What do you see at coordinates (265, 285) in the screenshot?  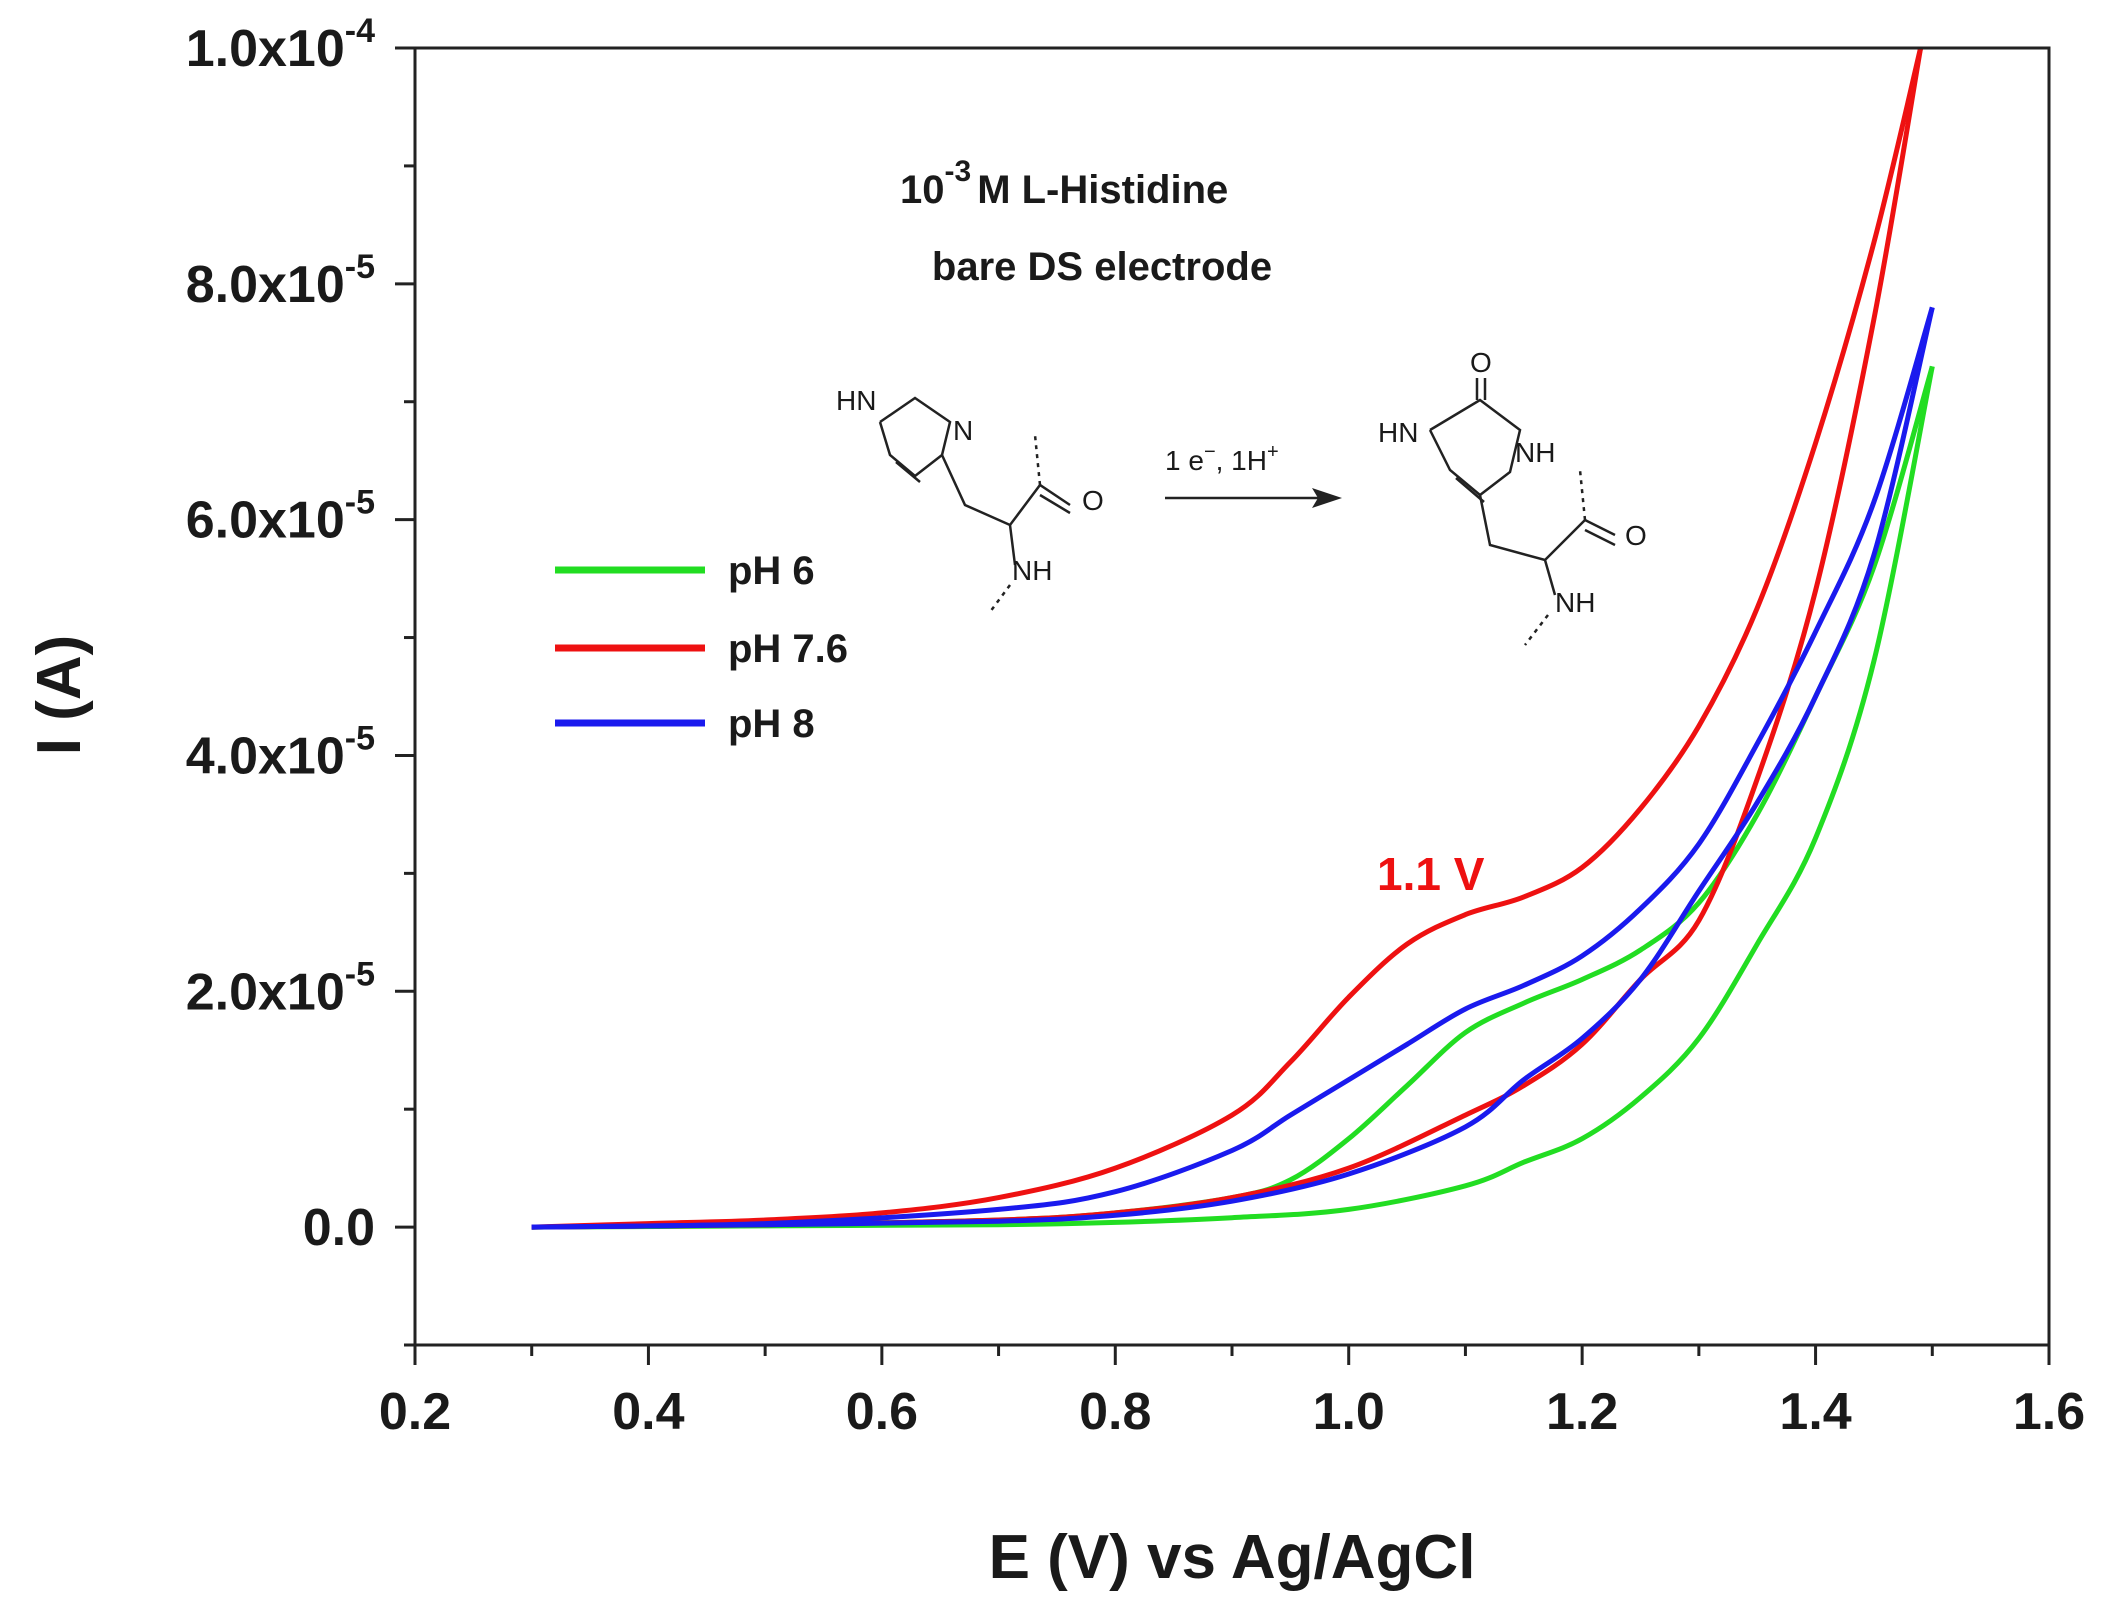 I see `y-tick-mantissa: 8.0x10` at bounding box center [265, 285].